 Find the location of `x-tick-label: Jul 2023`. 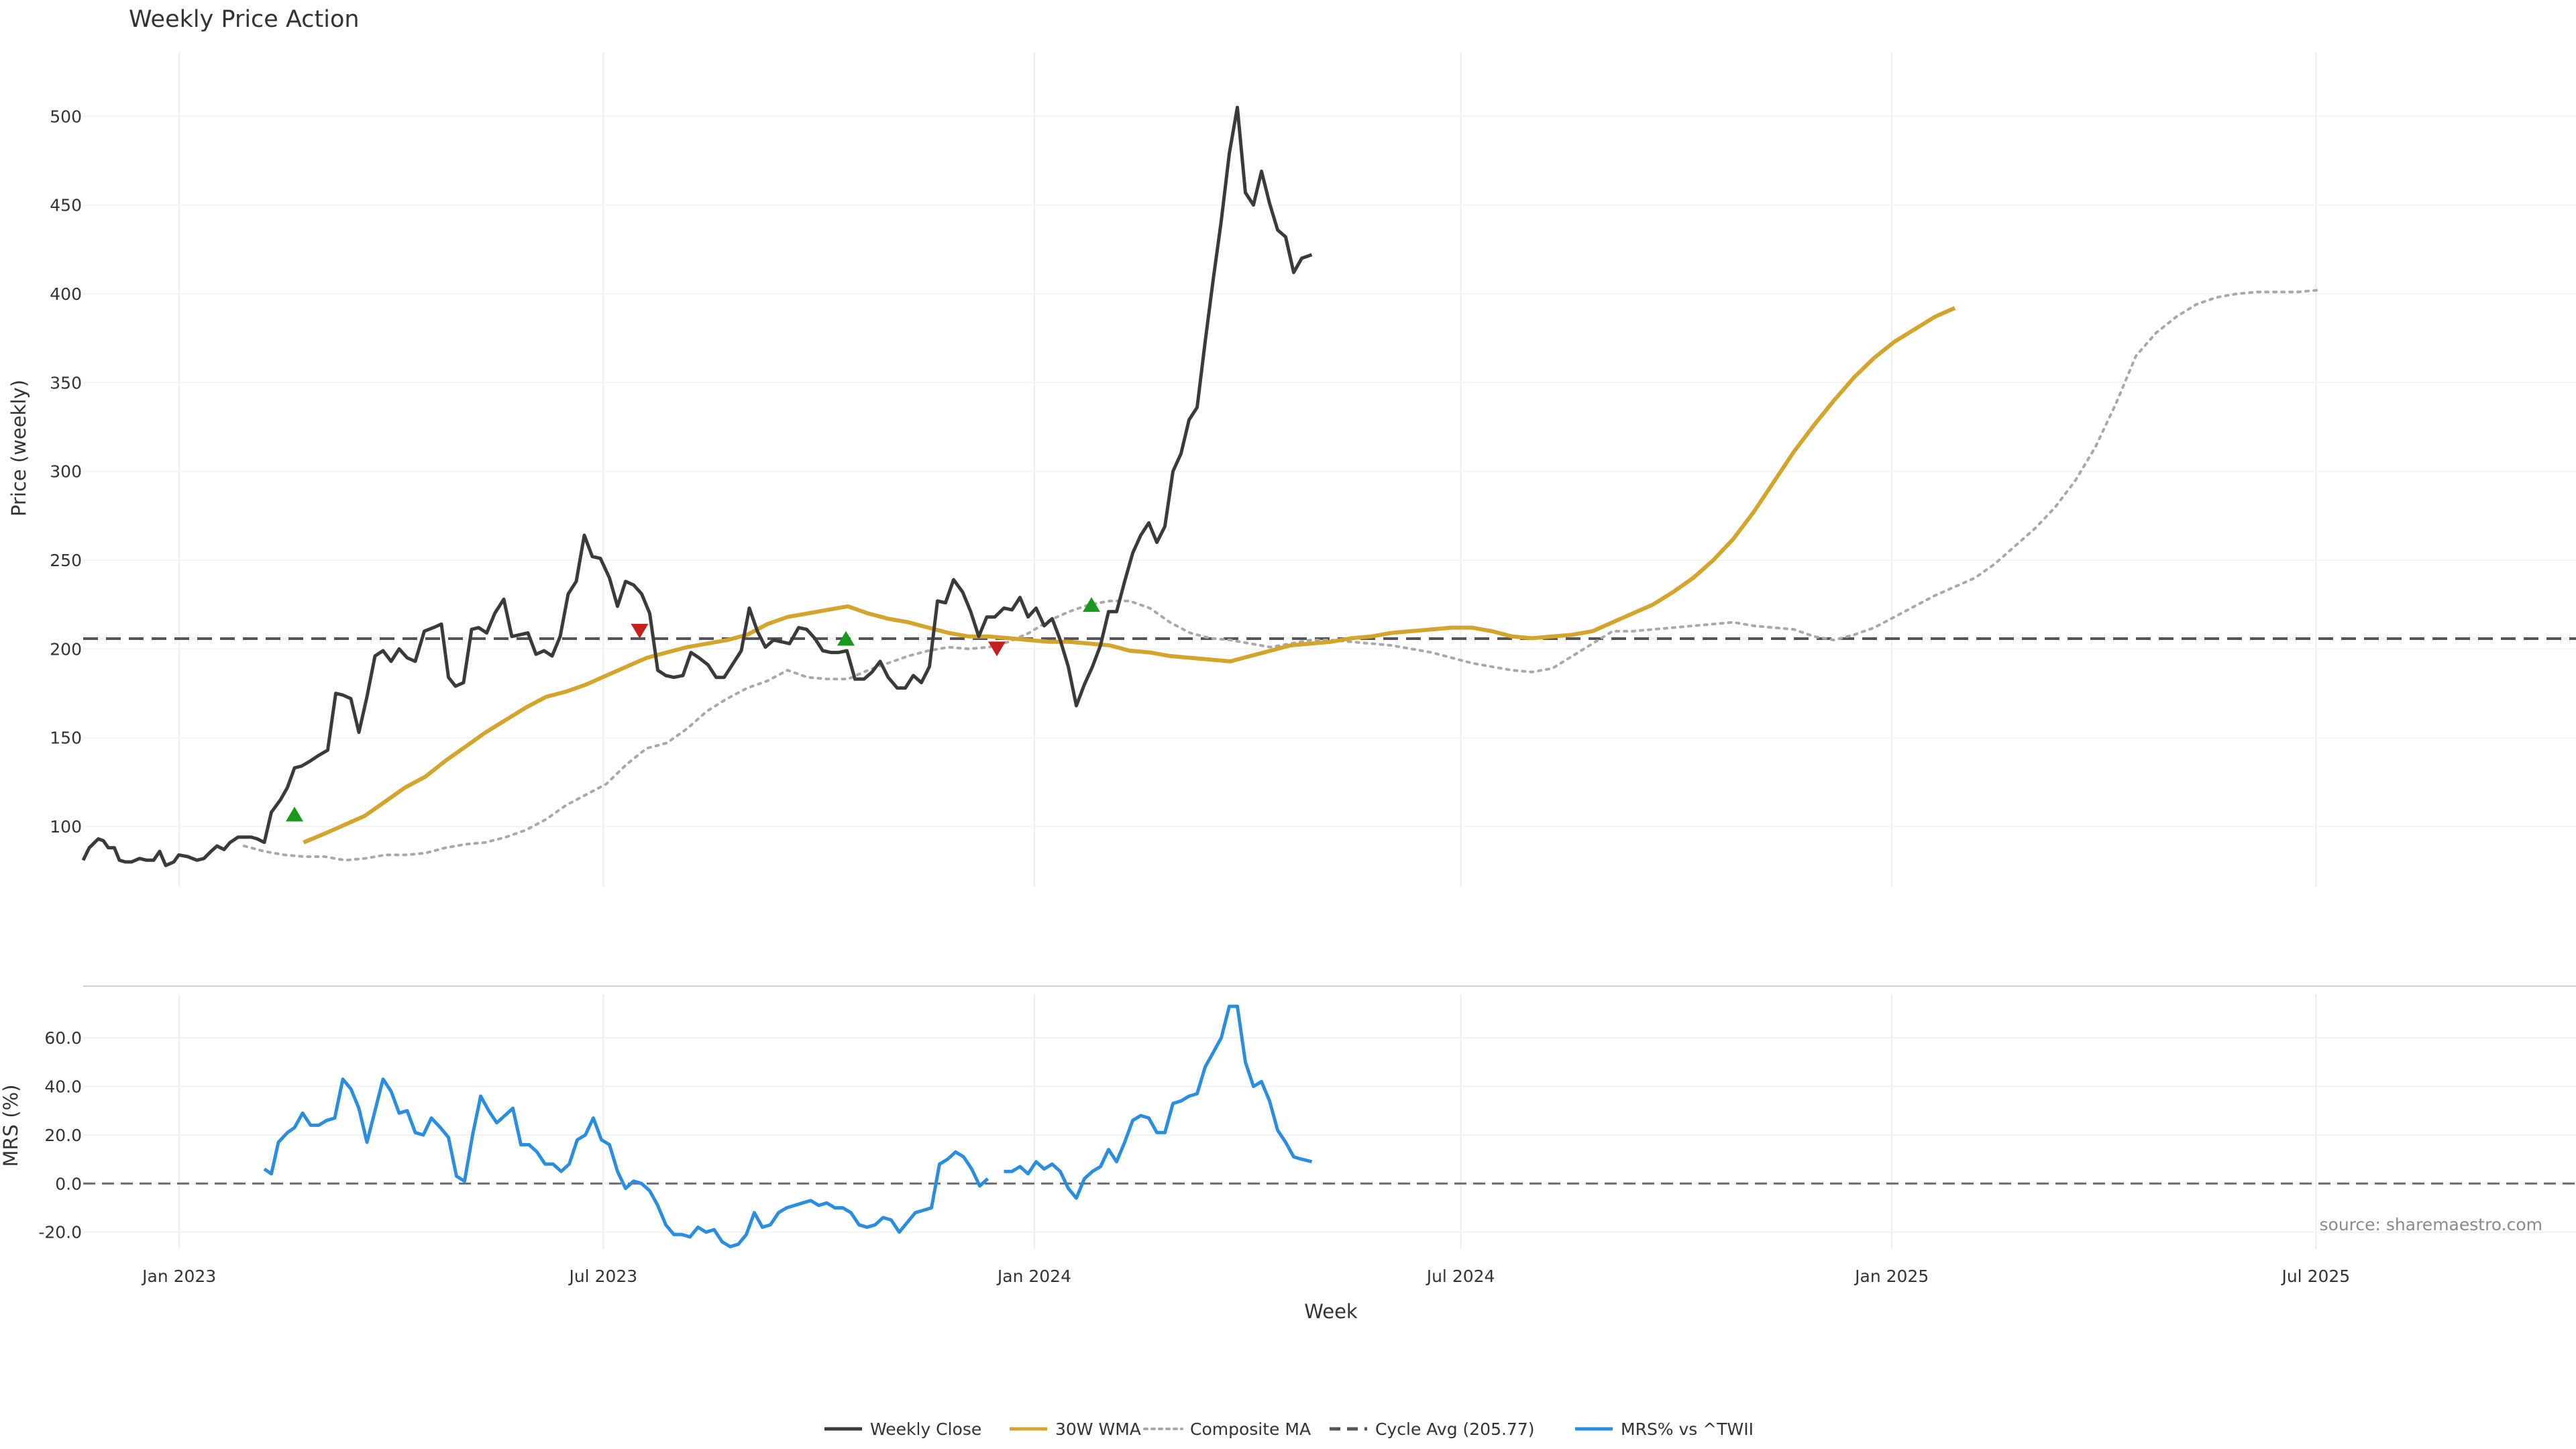

x-tick-label: Jul 2023 is located at coordinates (602, 1276).